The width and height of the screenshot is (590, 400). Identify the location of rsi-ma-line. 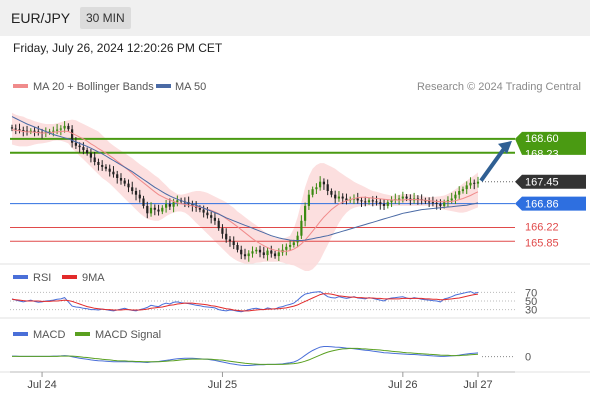
(245, 302).